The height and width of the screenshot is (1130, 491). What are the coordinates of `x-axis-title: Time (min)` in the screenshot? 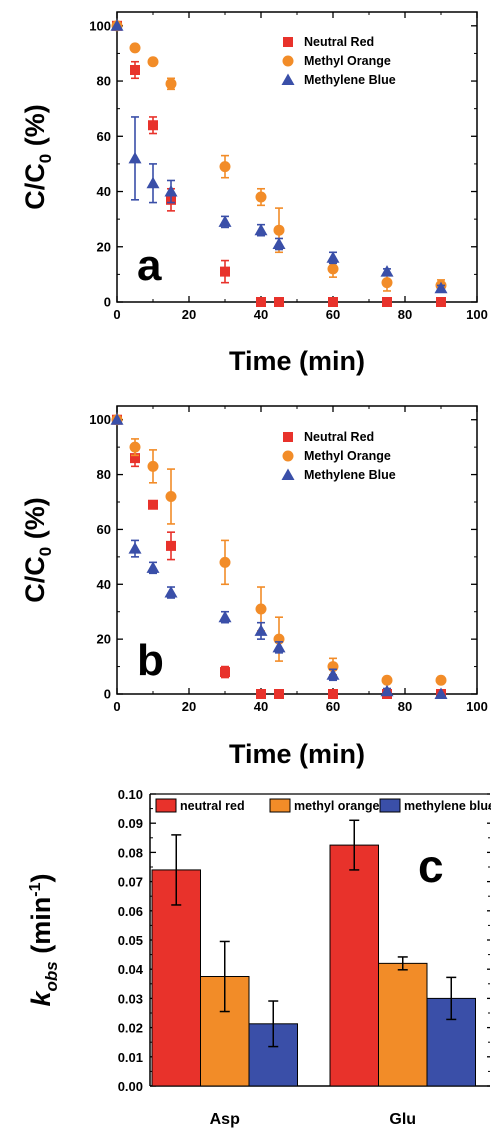 It's located at (297, 754).